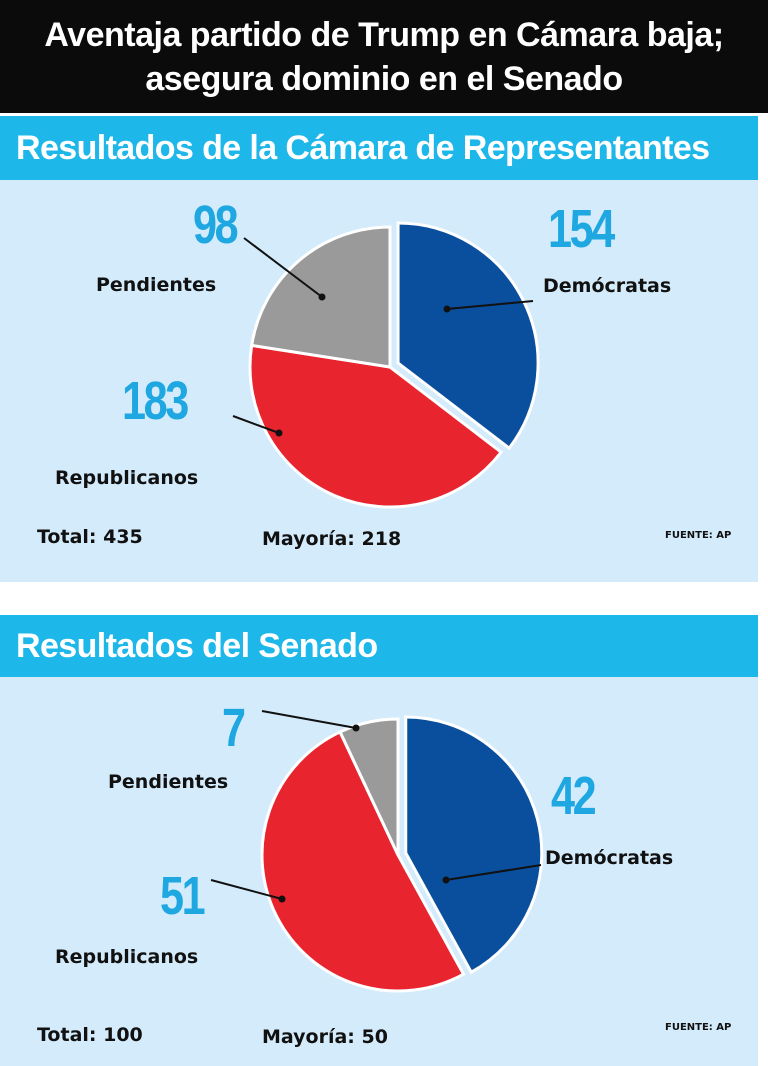  I want to click on headline-line-2: asegura dominio en el Senado, so click(384, 78).